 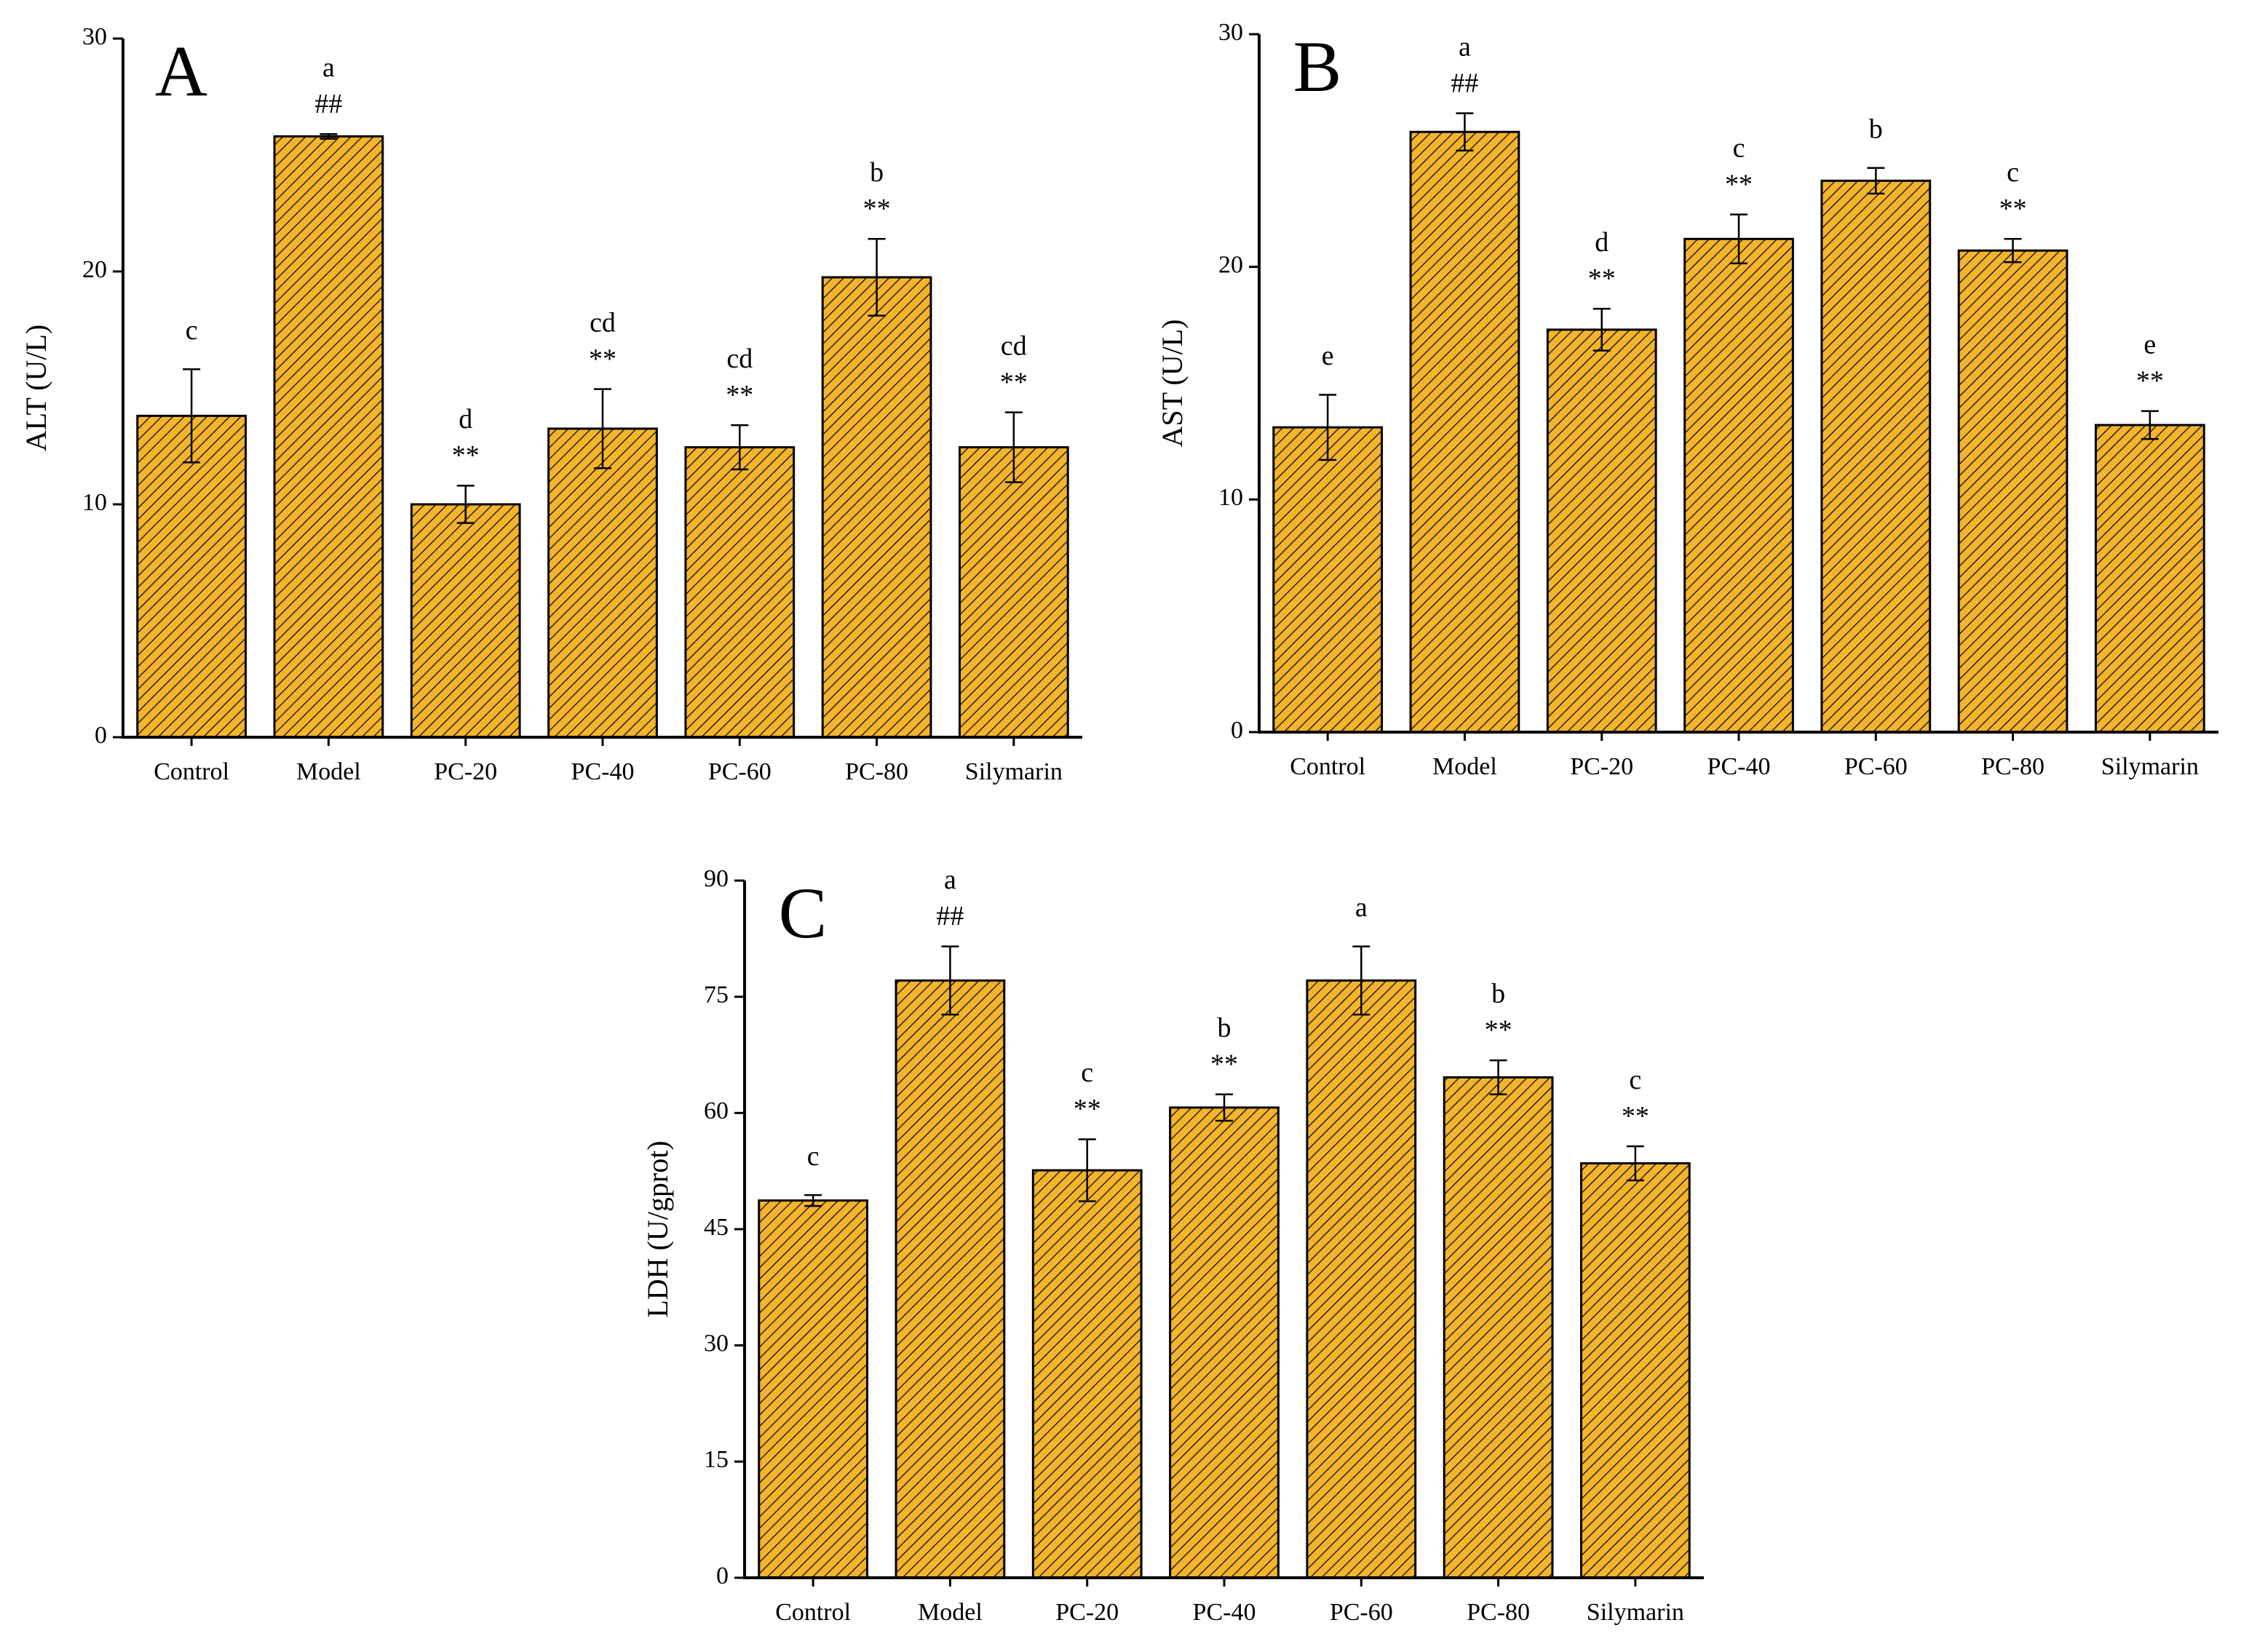 I want to click on y-axis-title: ALT (U/L), so click(x=36, y=388).